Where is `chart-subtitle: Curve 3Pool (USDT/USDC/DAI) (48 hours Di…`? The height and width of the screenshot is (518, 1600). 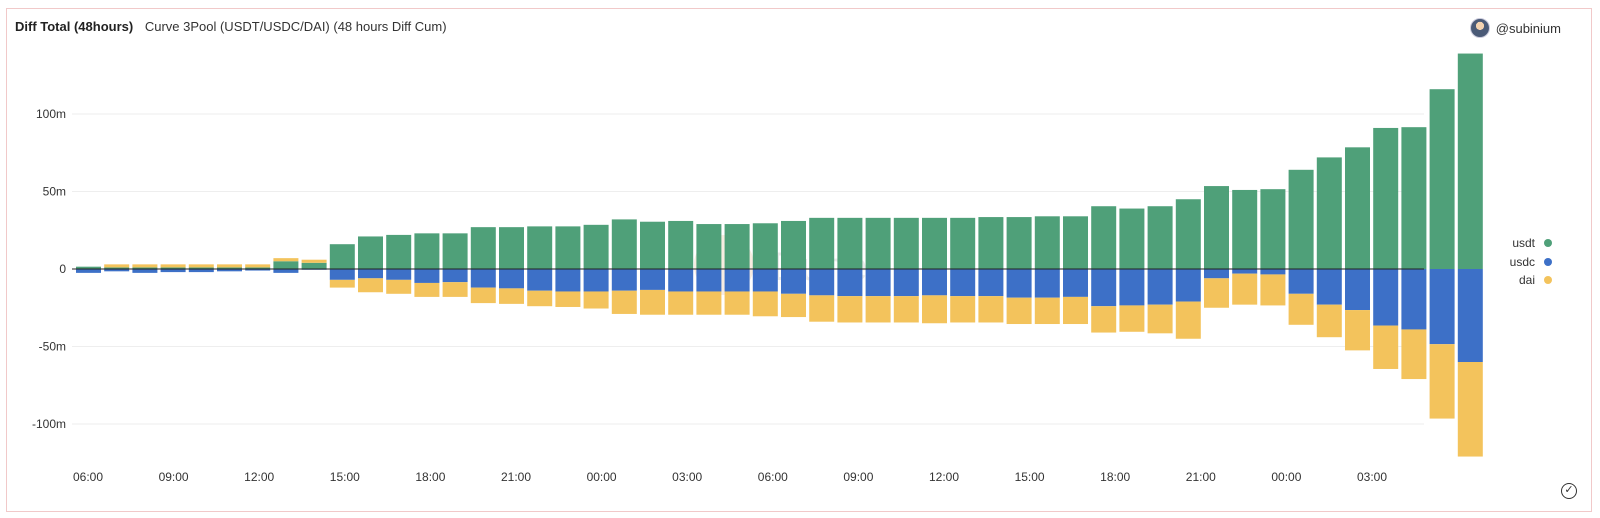 chart-subtitle: Curve 3Pool (USDT/USDC/DAI) (48 hours Di… is located at coordinates (295, 26).